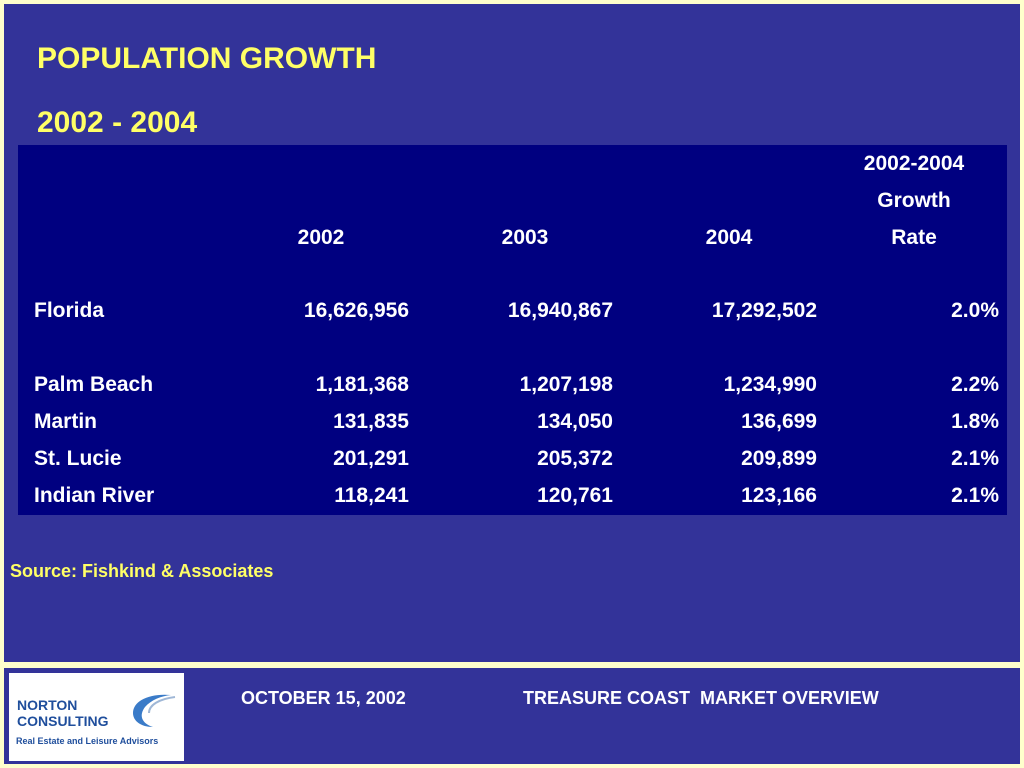  I want to click on cell-2003: 120,761, so click(575, 495).